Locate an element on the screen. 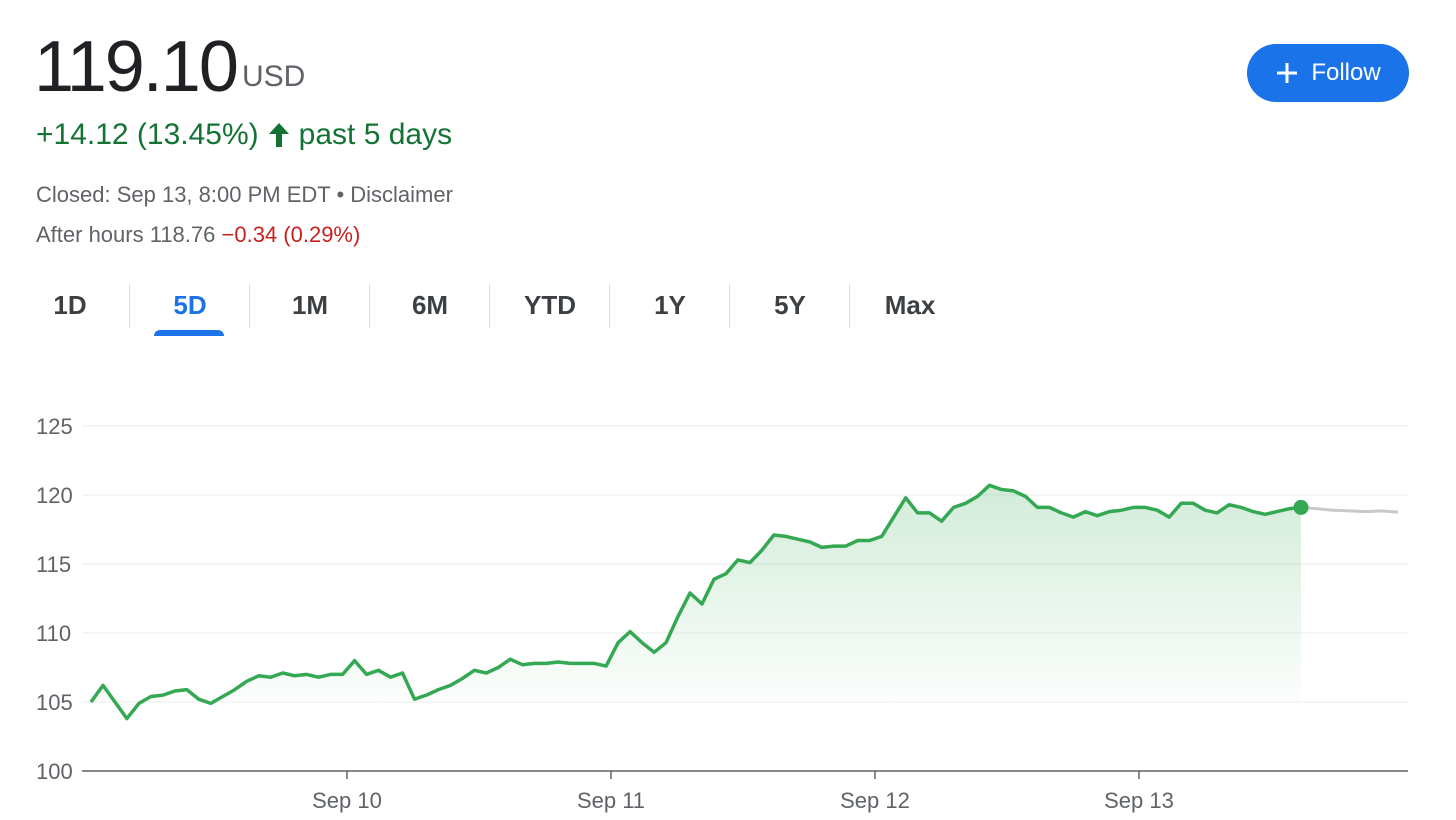 This screenshot has height=820, width=1456. currency: USD is located at coordinates (274, 76).